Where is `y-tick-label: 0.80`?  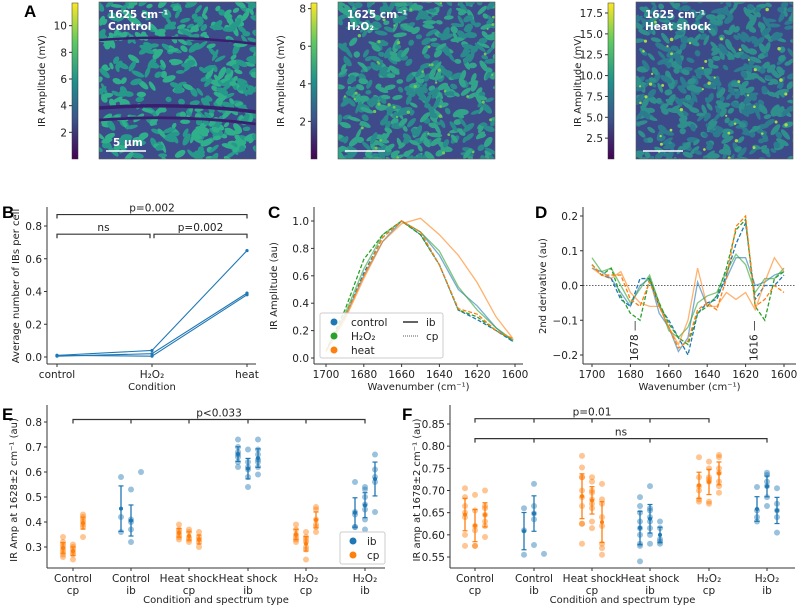 y-tick-label: 0.80 is located at coordinates (433, 447).